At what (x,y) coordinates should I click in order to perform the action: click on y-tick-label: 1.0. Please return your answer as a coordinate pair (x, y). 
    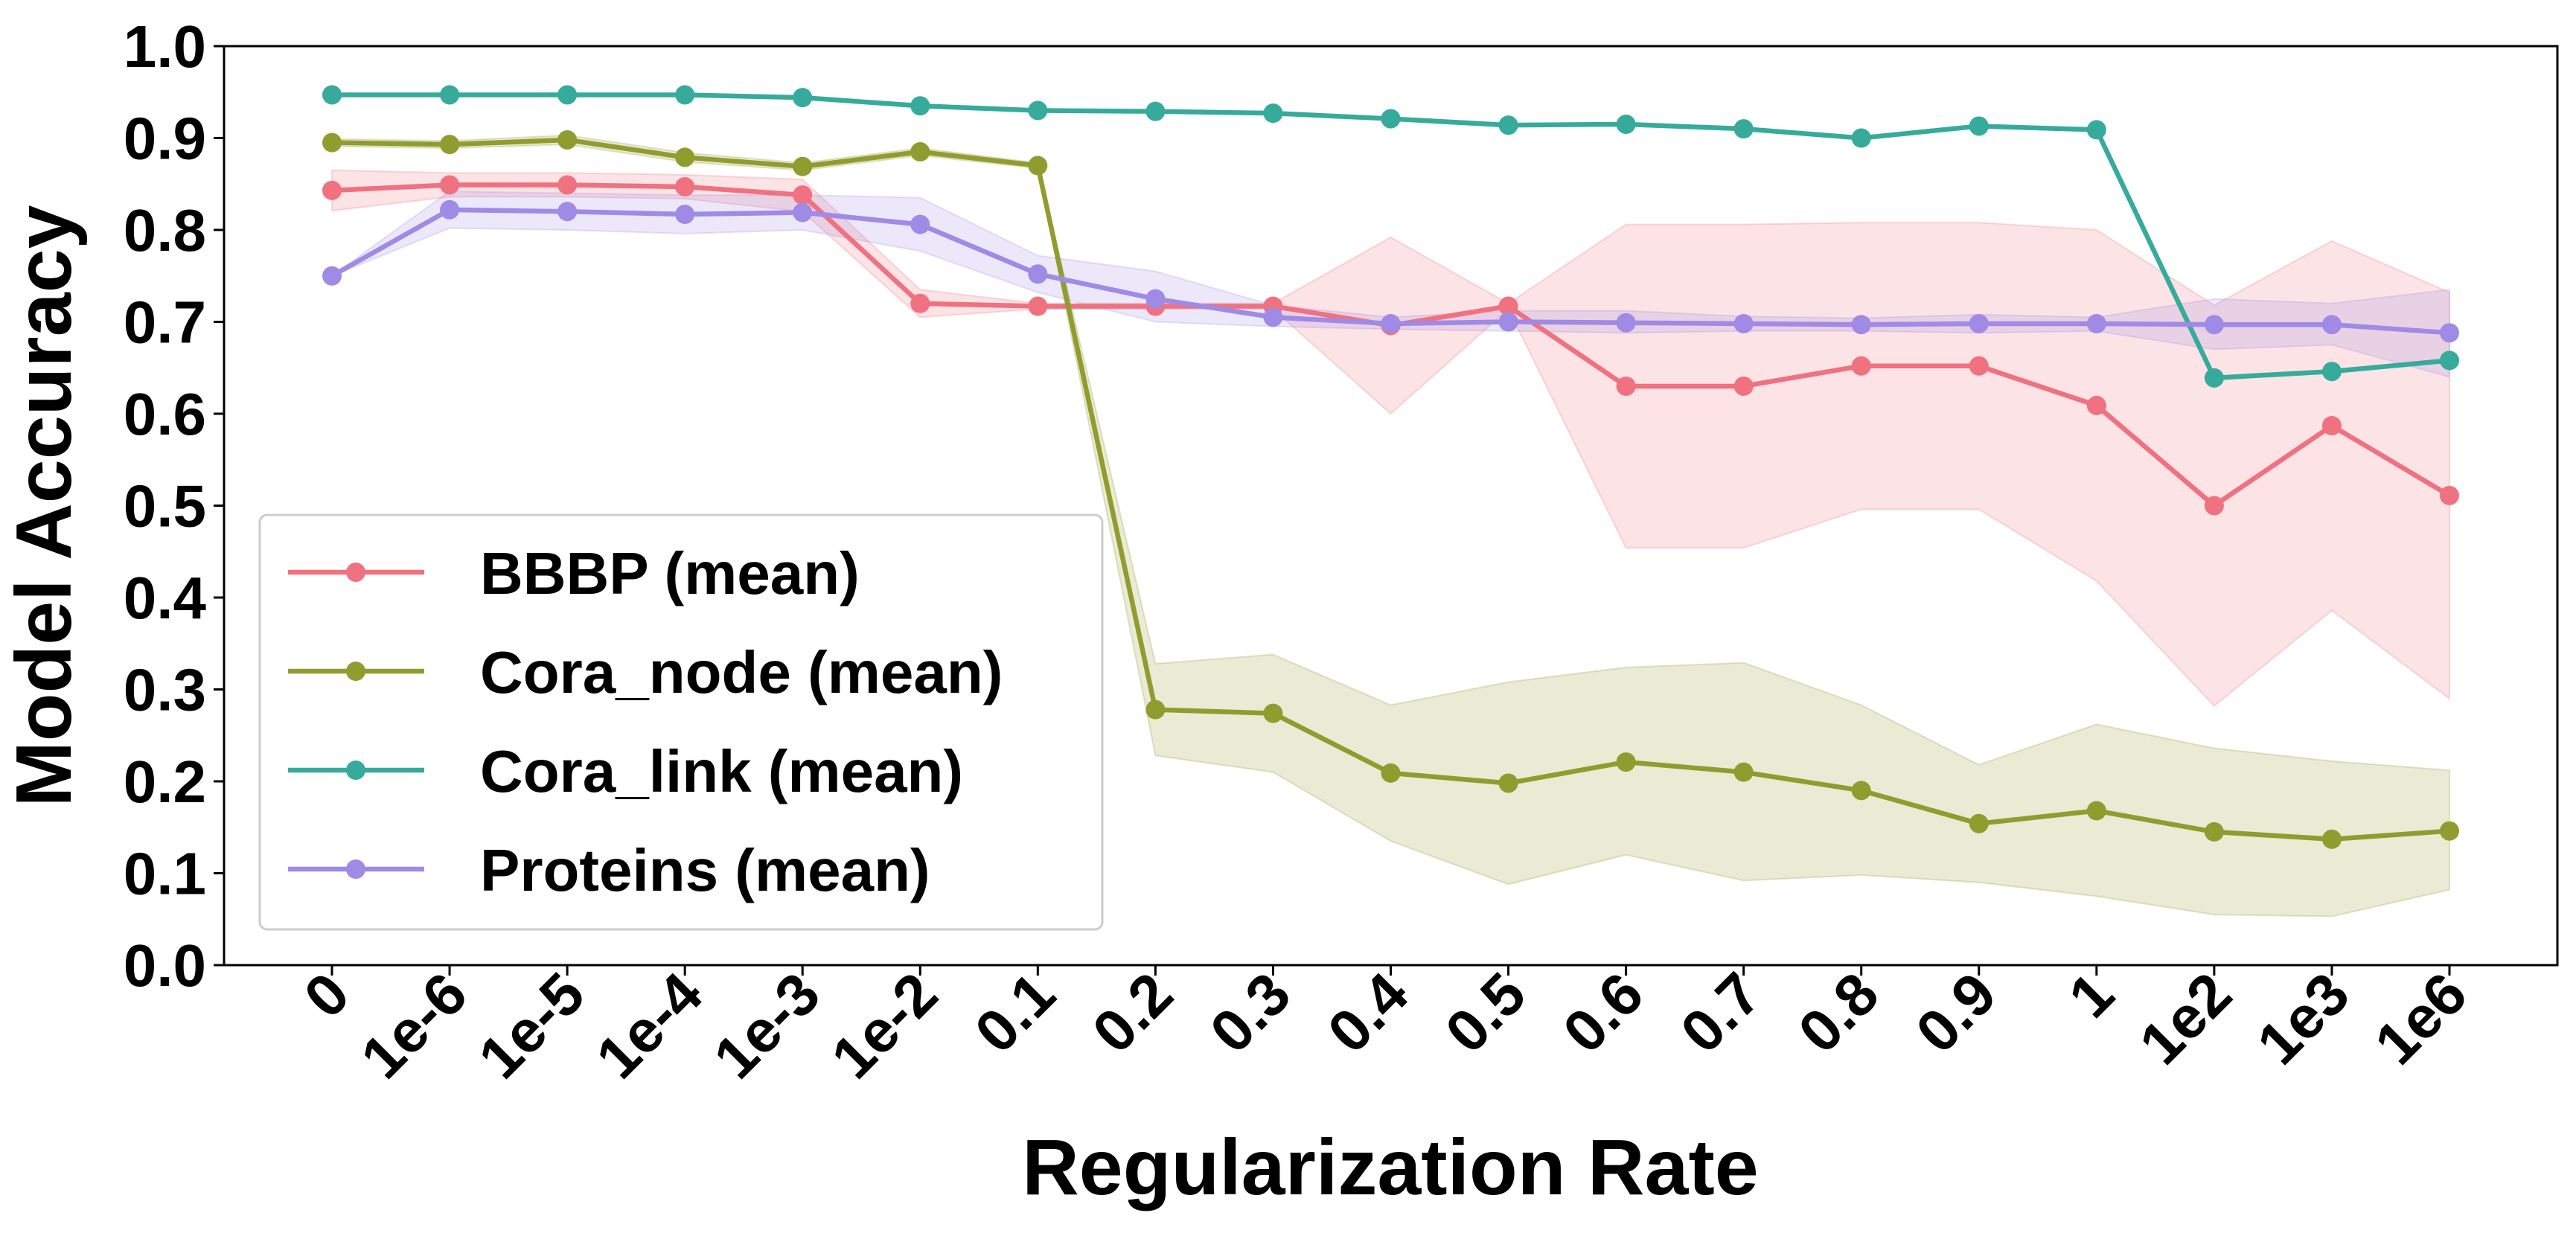
    Looking at the image, I should click on (165, 46).